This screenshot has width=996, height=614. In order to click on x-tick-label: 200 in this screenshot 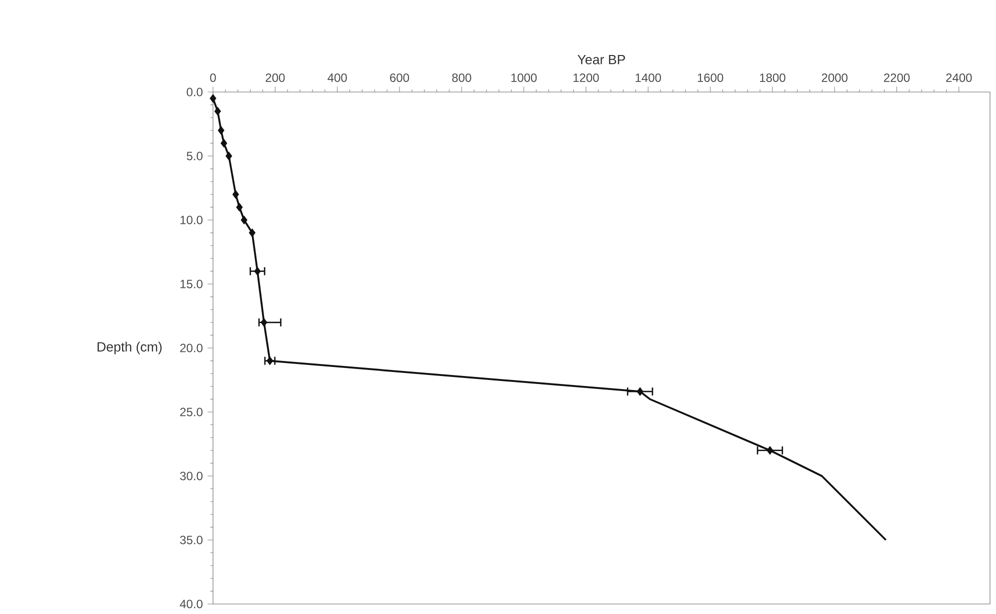, I will do `click(275, 77)`.